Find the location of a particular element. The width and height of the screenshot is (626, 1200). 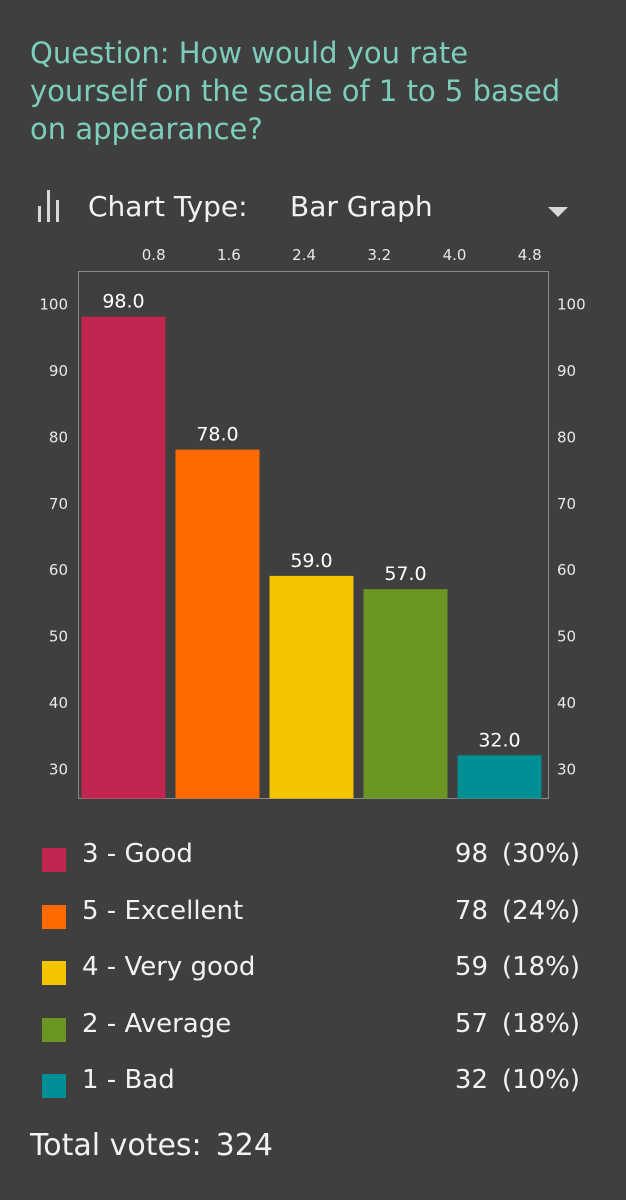

triangle-down-icon is located at coordinates (558, 211).